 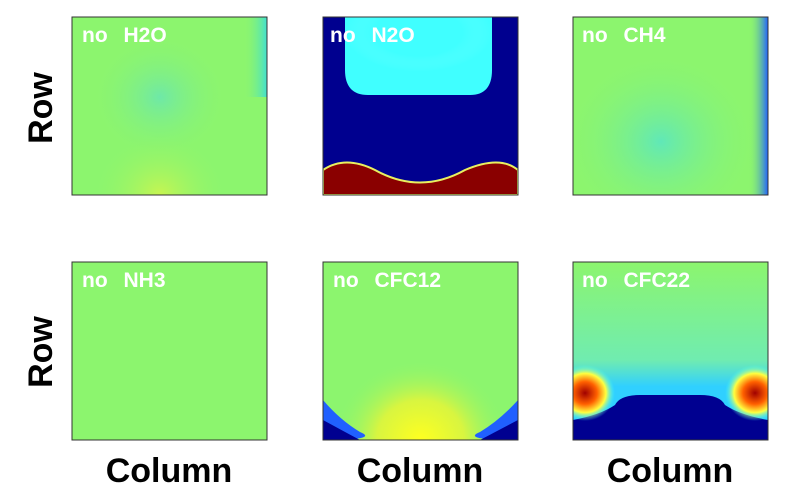 I want to click on panel-nh3, so click(x=169, y=351).